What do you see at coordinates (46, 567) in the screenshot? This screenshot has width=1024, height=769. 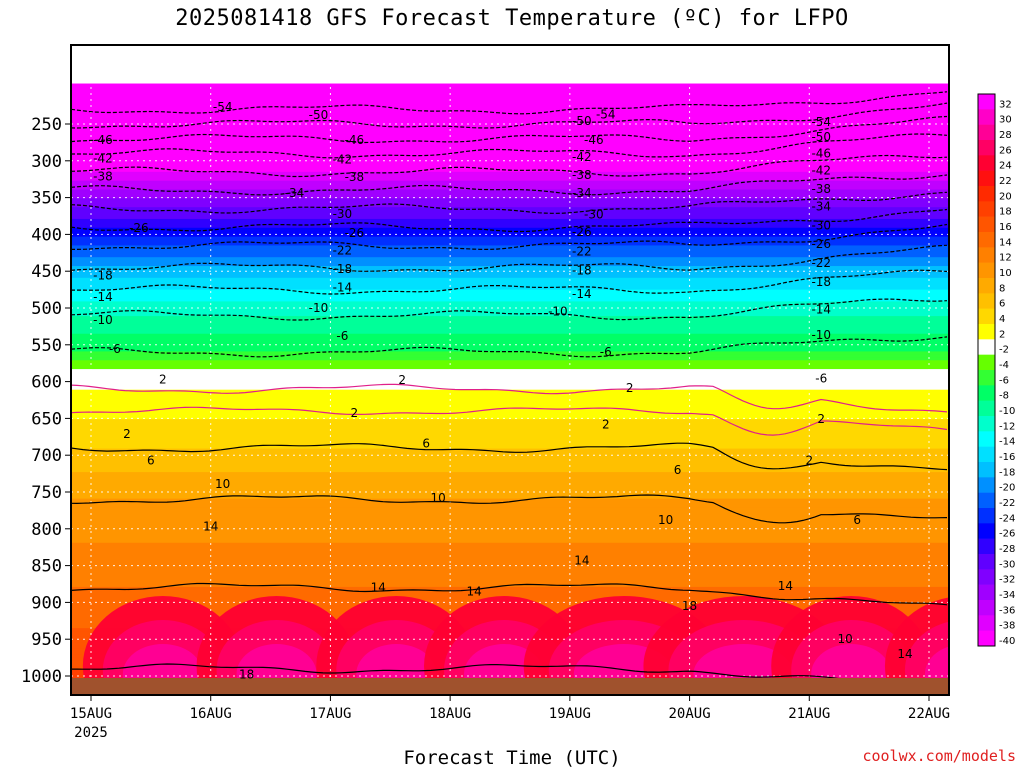 I see `y-tick-label: 850` at bounding box center [46, 567].